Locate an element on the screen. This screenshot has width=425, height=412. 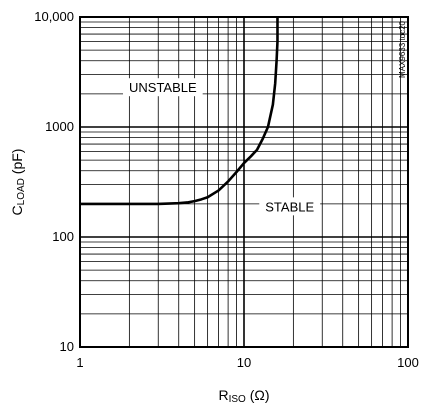
x-axis-label-sub: ISO is located at coordinates (237, 399).